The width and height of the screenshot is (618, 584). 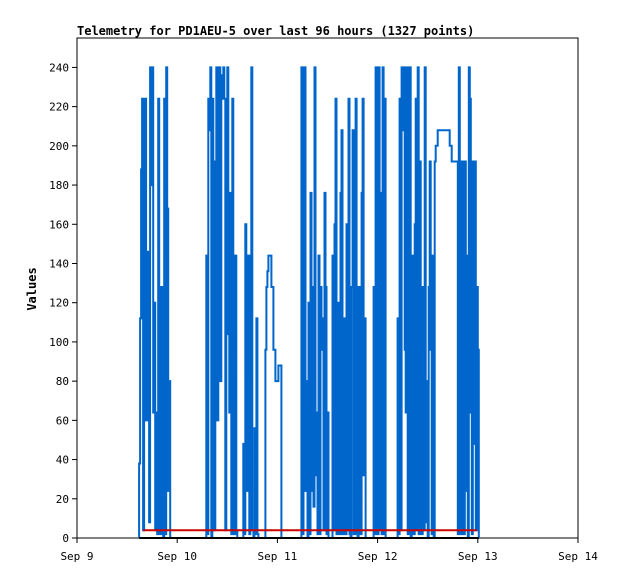 What do you see at coordinates (329, 550) in the screenshot?
I see `x-axis: Sep 9 Sep 10 Sep 11 Sep 12 Sep 13 Sep 14` at bounding box center [329, 550].